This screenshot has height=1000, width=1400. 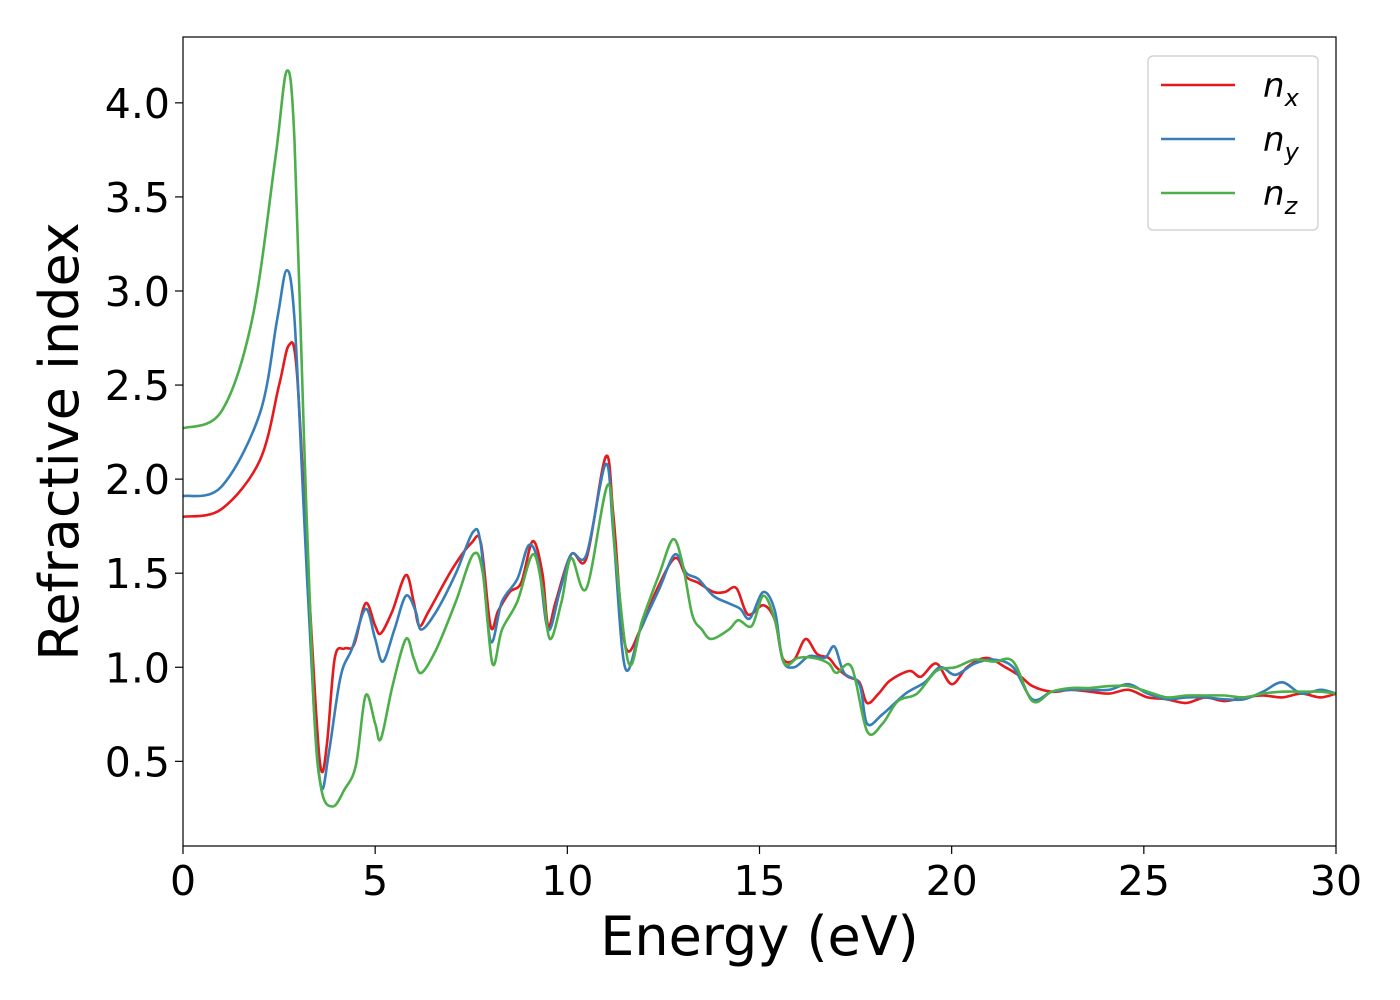 I want to click on y-tick-label: 3.5, so click(x=137, y=198).